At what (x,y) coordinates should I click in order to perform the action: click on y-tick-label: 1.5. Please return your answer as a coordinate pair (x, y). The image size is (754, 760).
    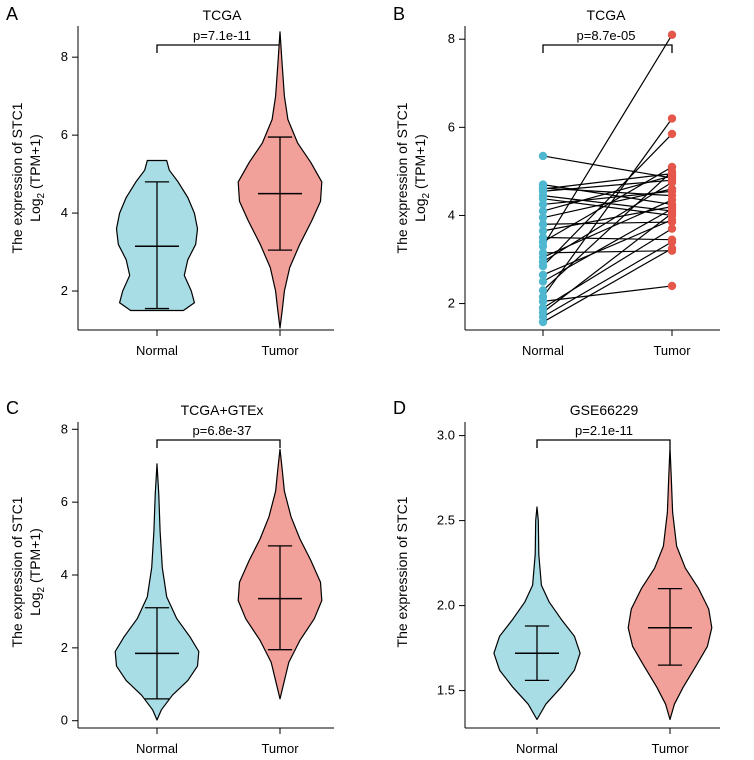
    Looking at the image, I should click on (446, 690).